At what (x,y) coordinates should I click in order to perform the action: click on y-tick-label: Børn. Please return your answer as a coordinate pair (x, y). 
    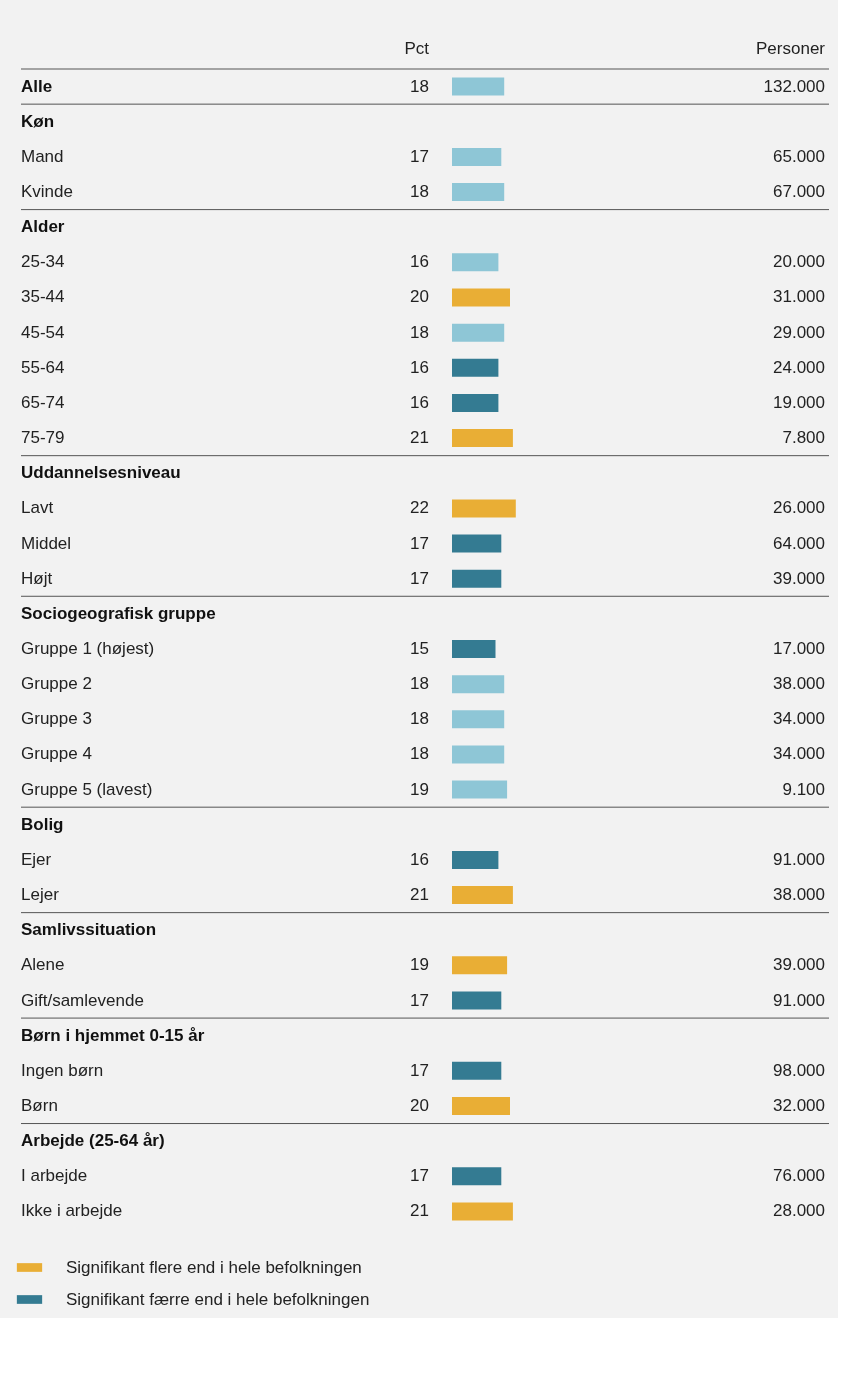
    Looking at the image, I should click on (39, 1105).